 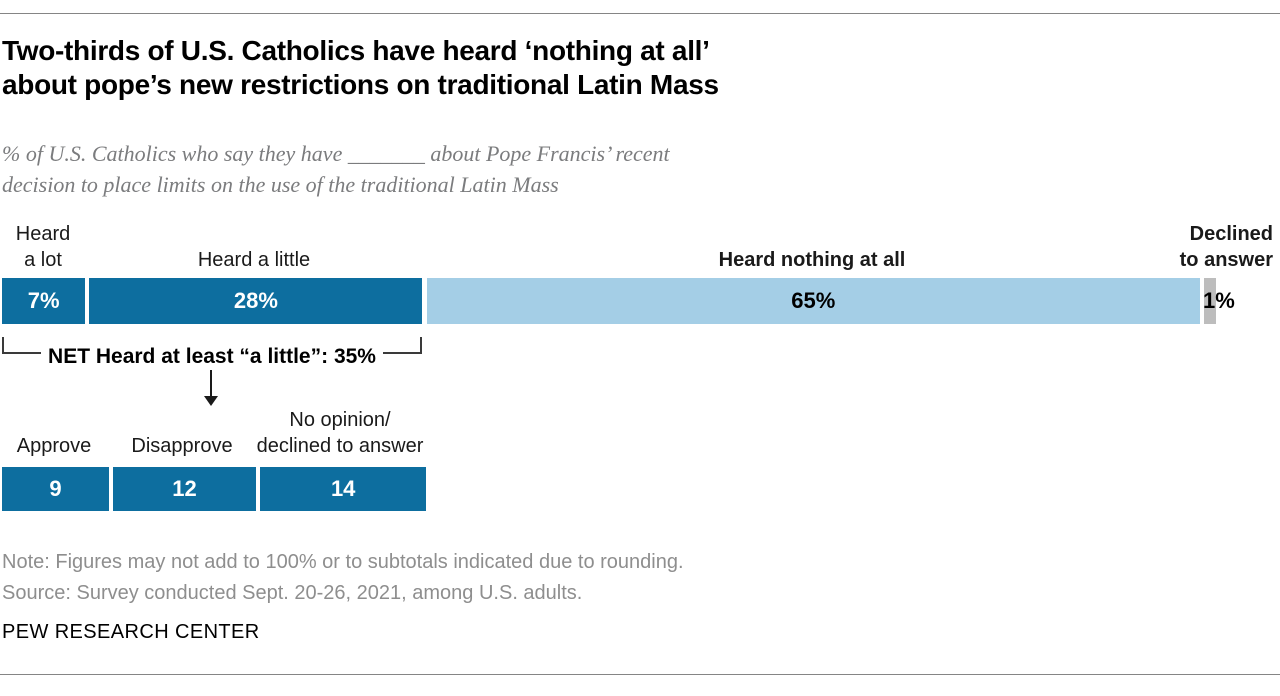 What do you see at coordinates (43, 234) in the screenshot?
I see `label-heard-a-lot-line1: Heard` at bounding box center [43, 234].